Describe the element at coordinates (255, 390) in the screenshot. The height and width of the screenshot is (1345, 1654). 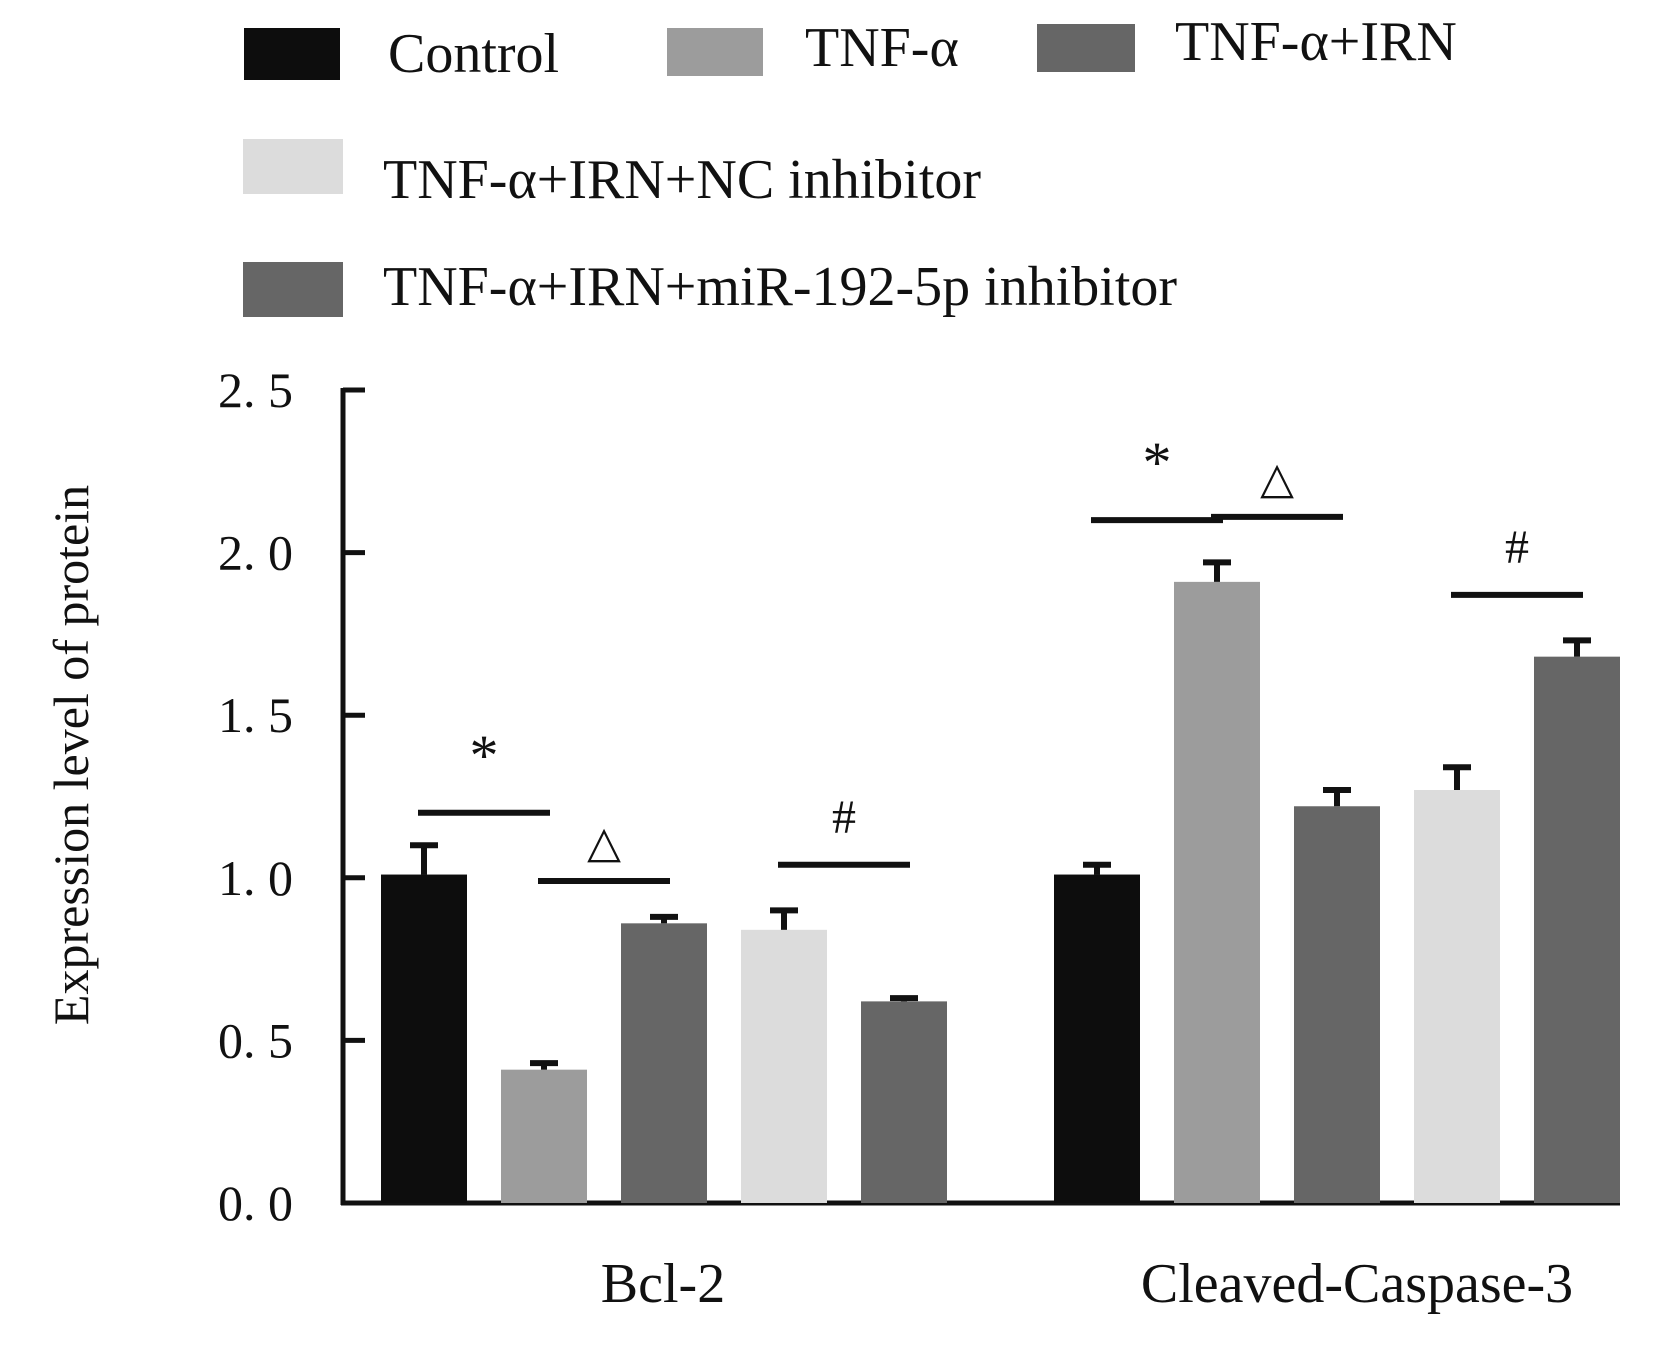
I see `y-tick-label: 2. 5` at that location.